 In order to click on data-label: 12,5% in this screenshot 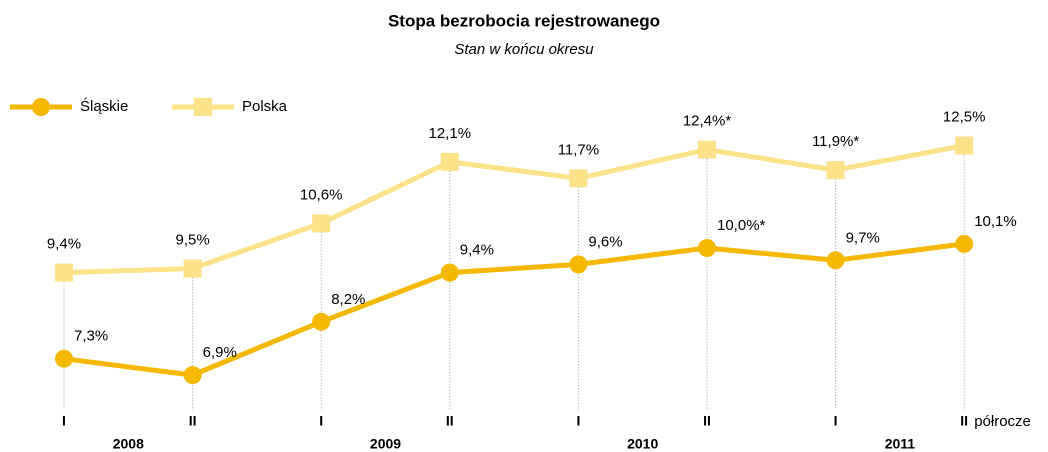, I will do `click(964, 116)`.